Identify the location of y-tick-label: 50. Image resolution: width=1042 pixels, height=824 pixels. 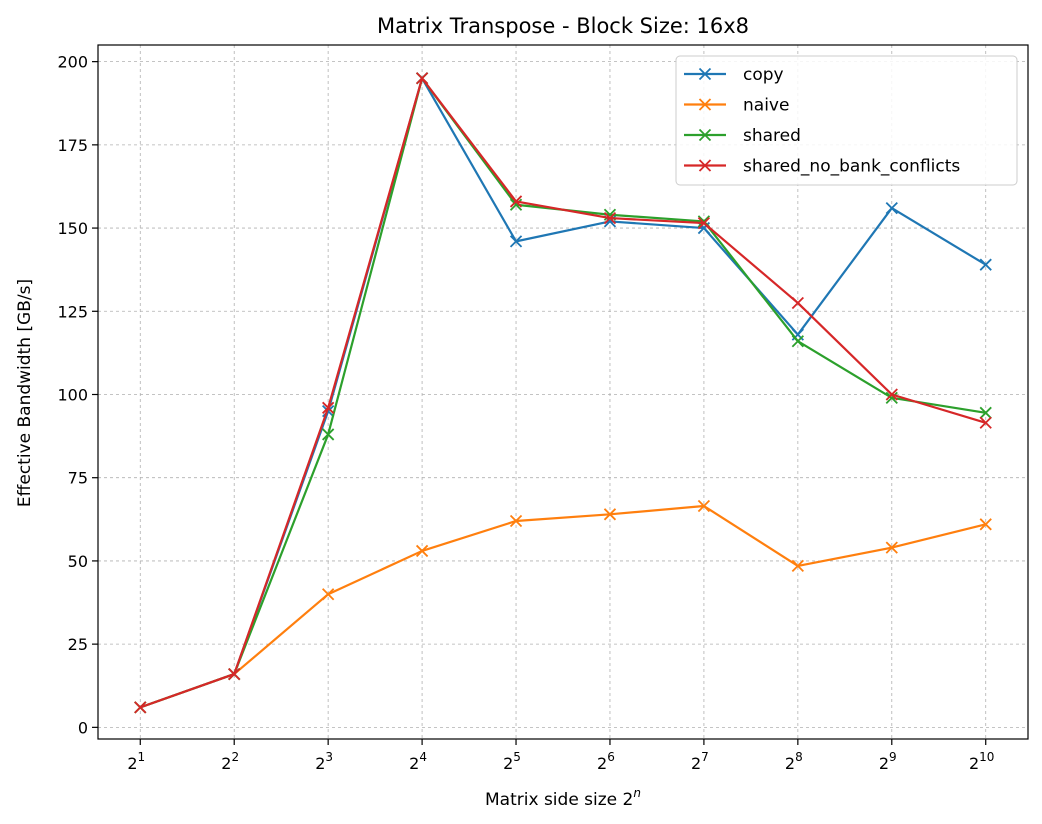
(78, 561).